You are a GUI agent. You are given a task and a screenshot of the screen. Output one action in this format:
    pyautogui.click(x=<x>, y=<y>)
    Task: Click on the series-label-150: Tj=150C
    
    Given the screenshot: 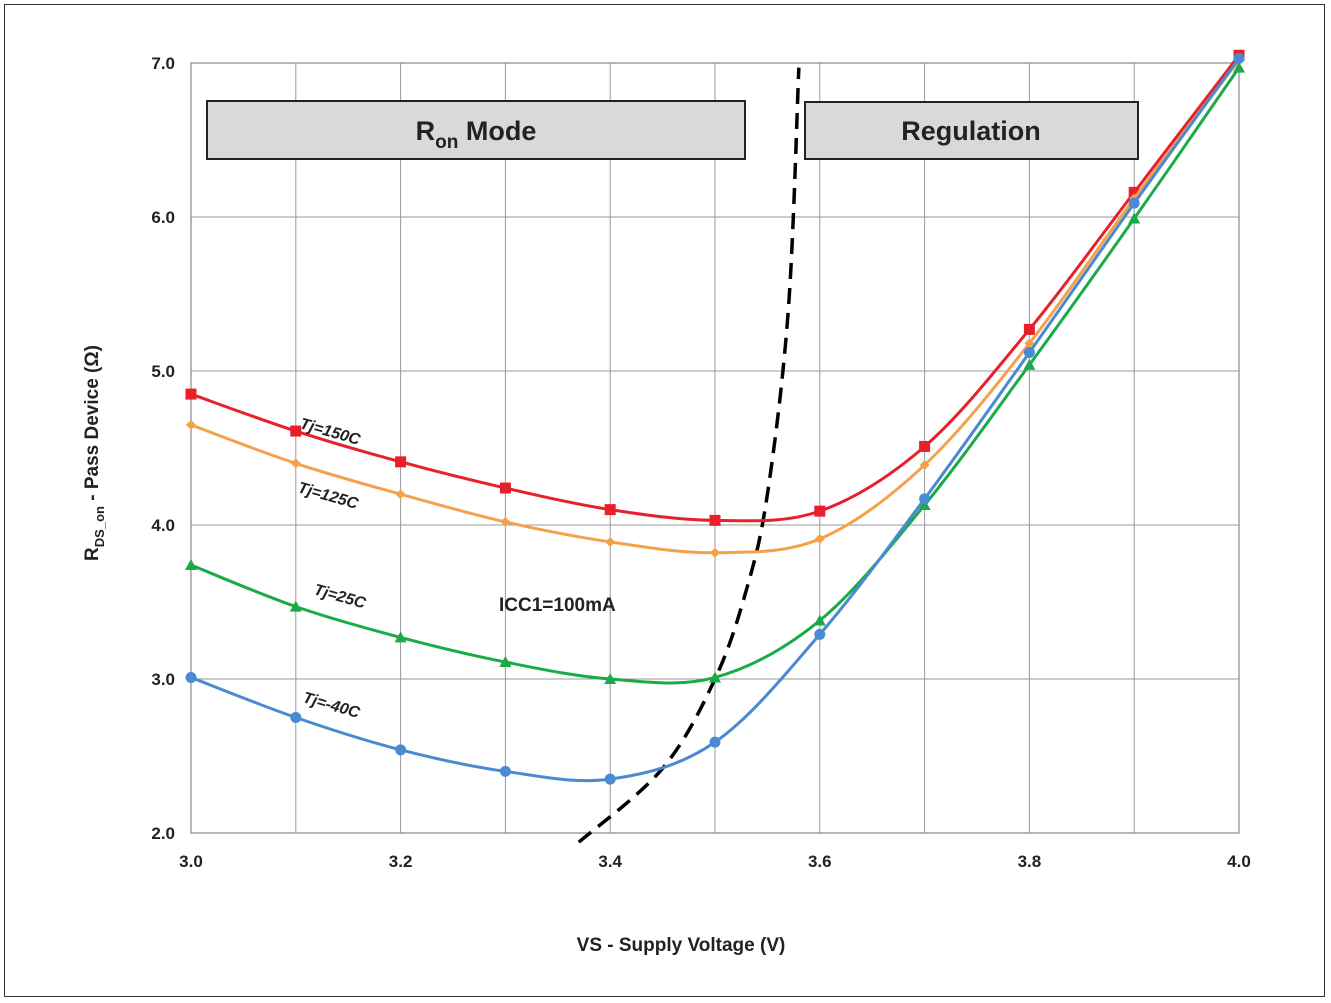 What is the action you would take?
    pyautogui.click(x=330, y=433)
    